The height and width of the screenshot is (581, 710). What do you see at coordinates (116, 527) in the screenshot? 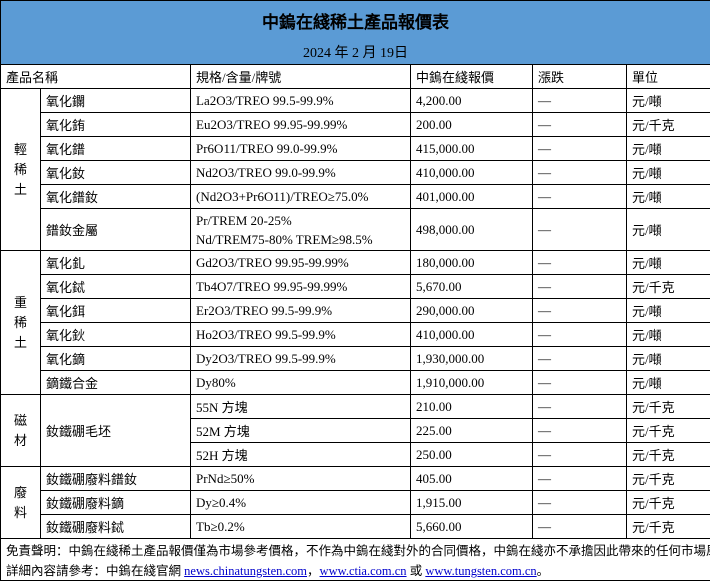
I see `product-name: 釹鐵硼廢料鋱` at bounding box center [116, 527].